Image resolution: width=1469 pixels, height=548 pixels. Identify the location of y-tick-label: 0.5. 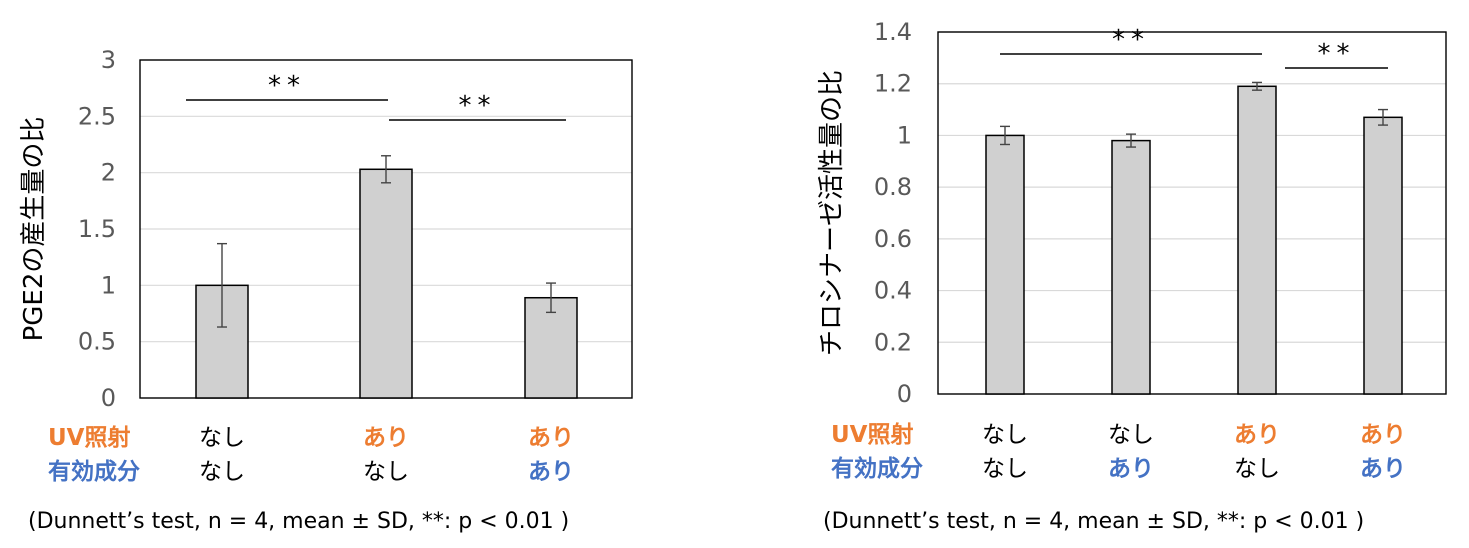
(97, 342).